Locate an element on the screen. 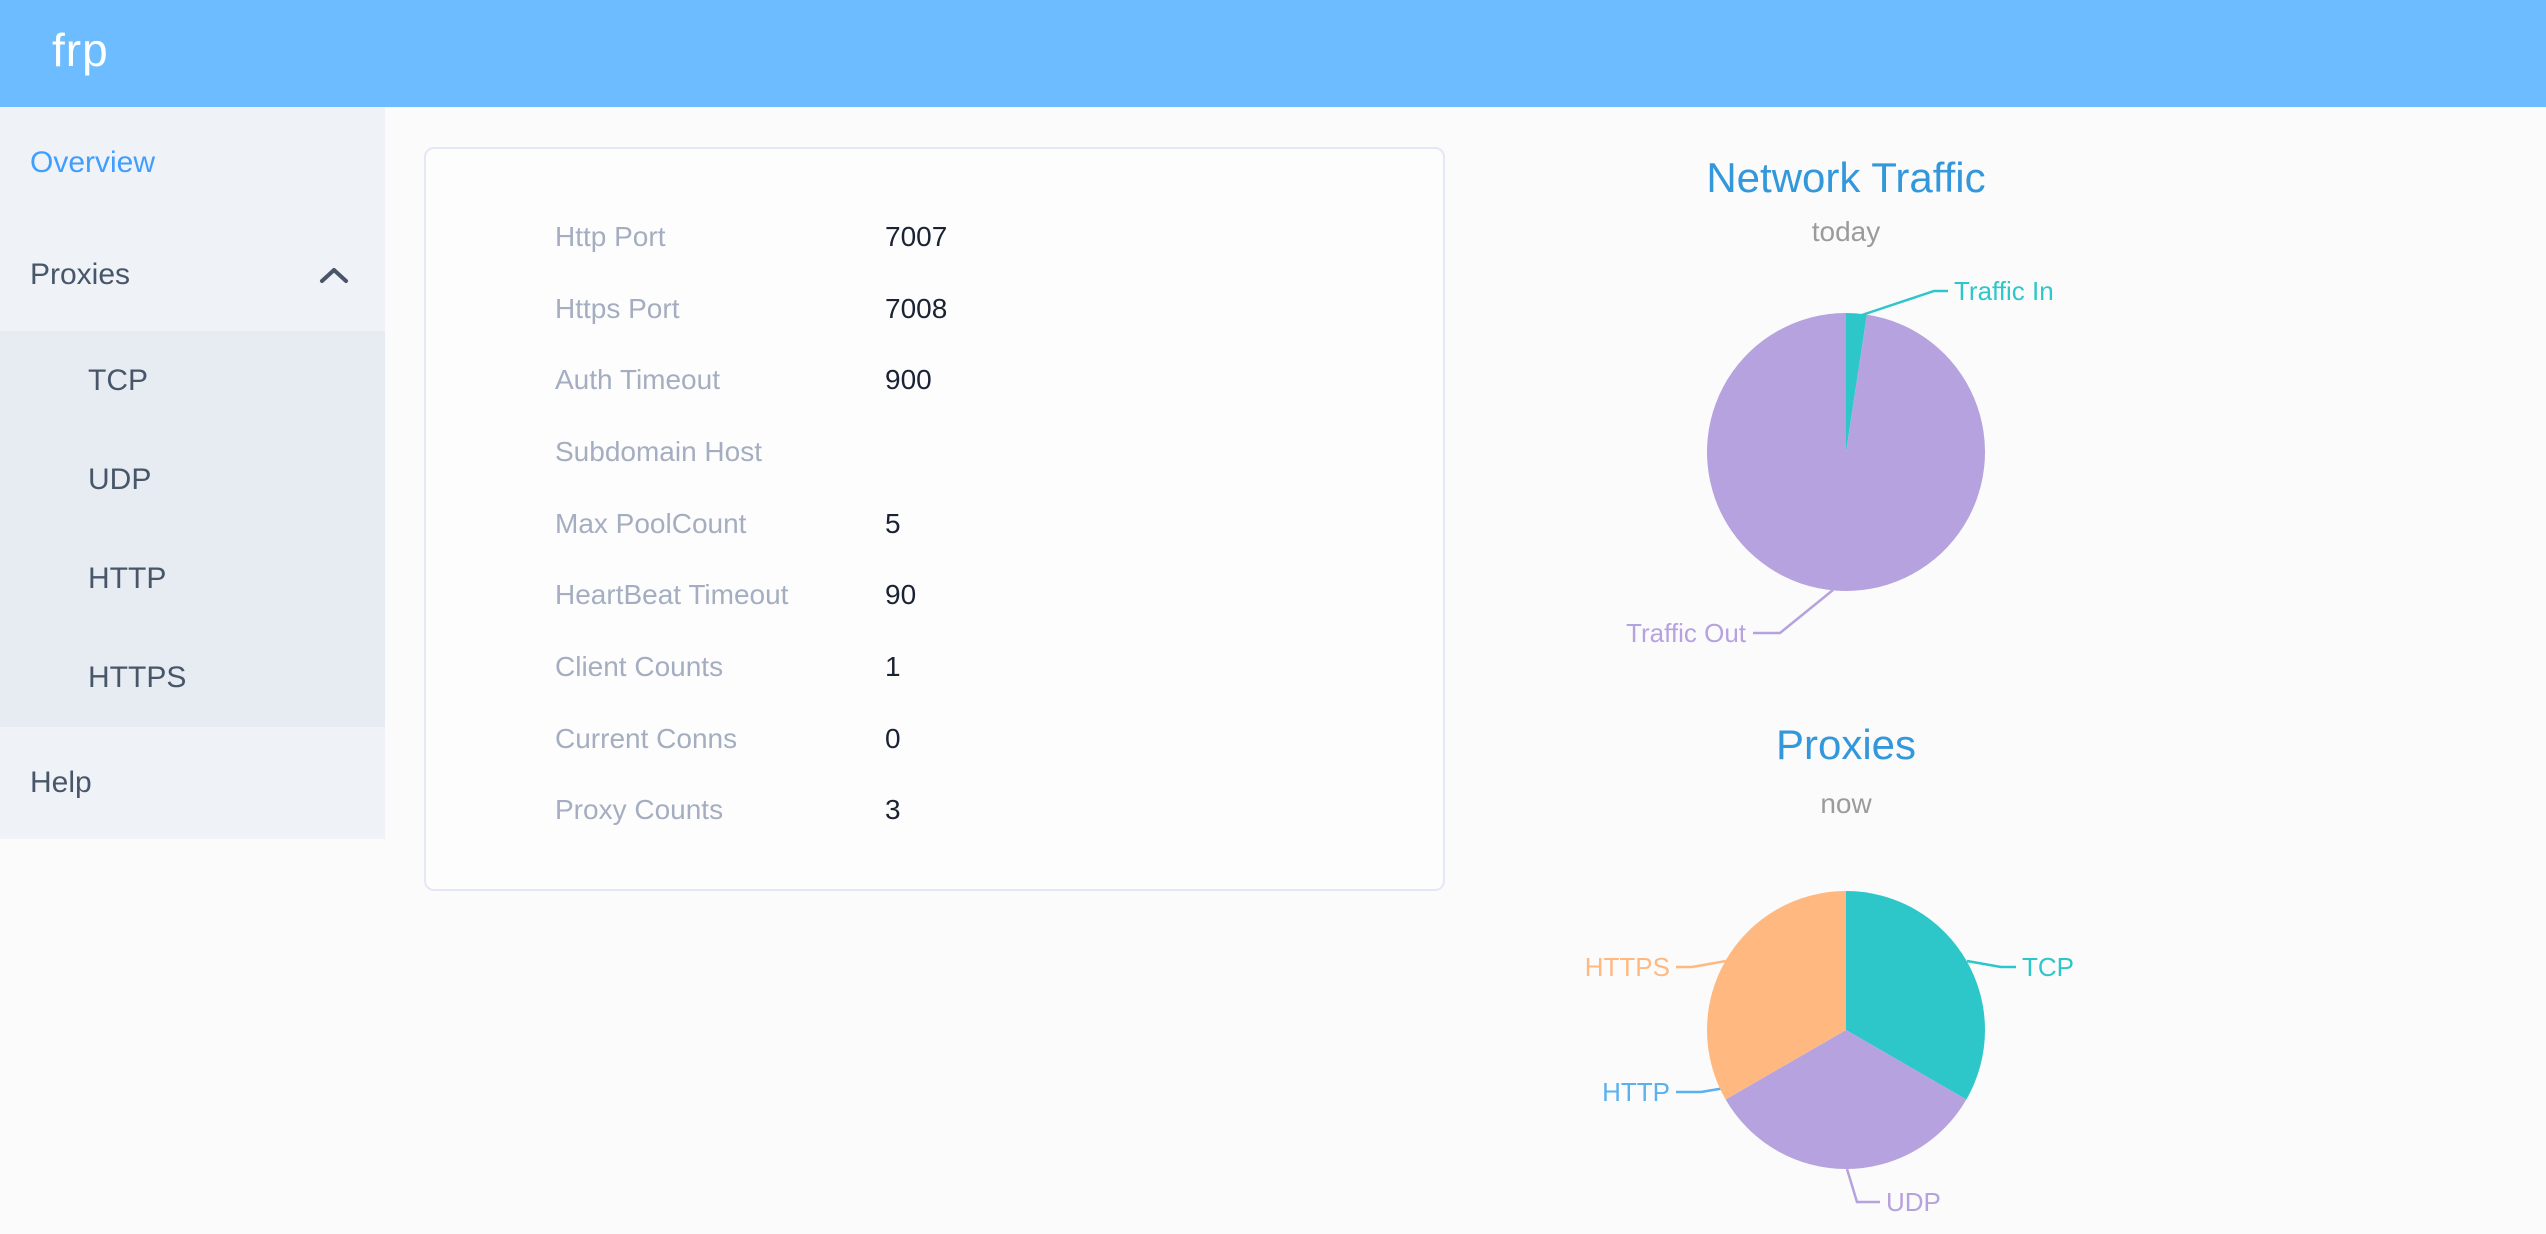 Image resolution: width=2546 pixels, height=1234 pixels. proxies-chart-subtitle: now is located at coordinates (1846, 803).